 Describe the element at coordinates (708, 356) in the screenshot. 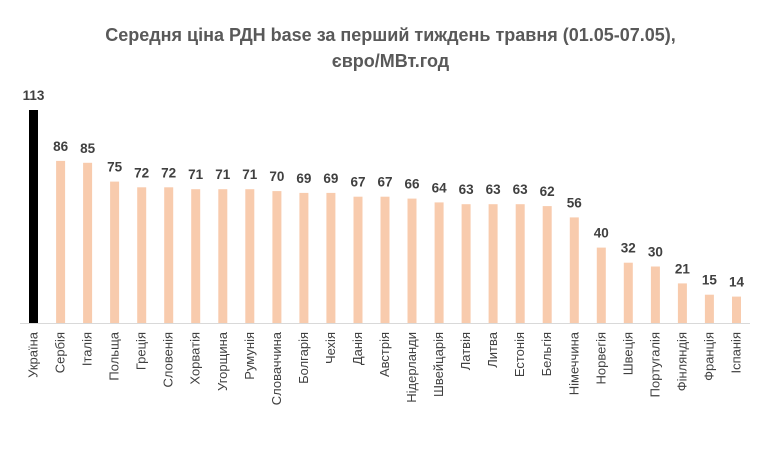

I see `category-label-25: Франція` at that location.